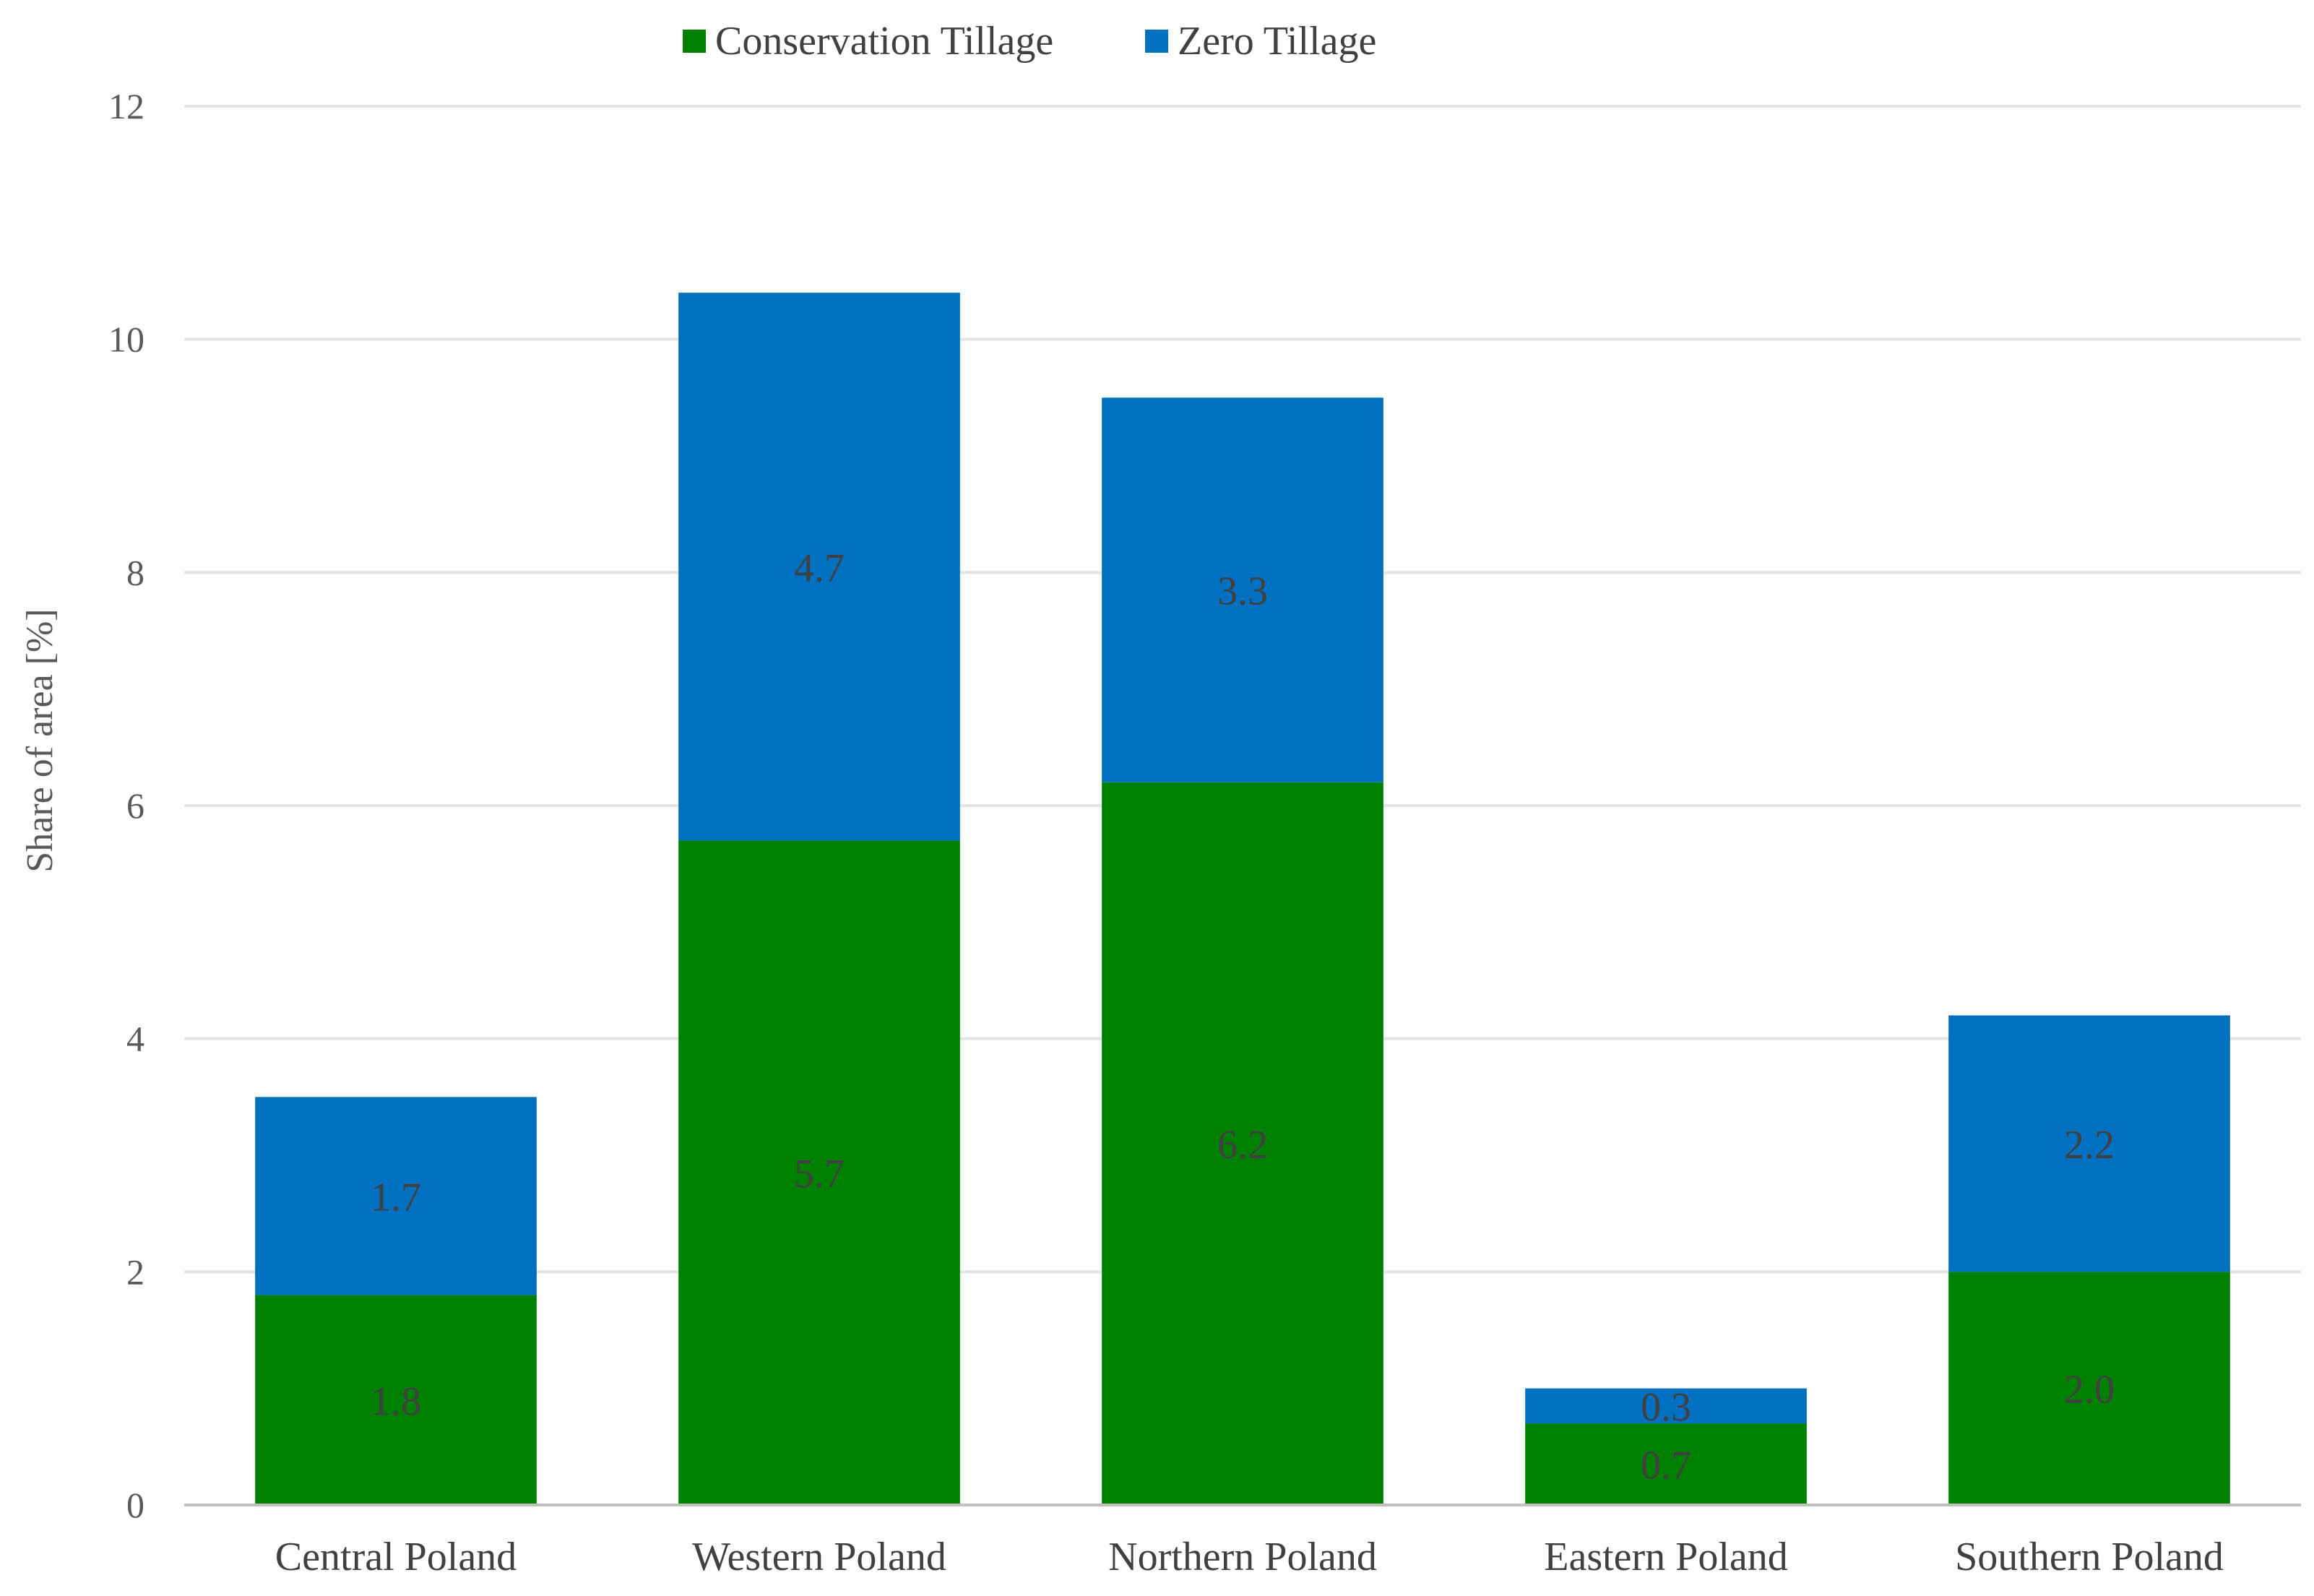  I want to click on y-tick-label: 4, so click(135, 1039).